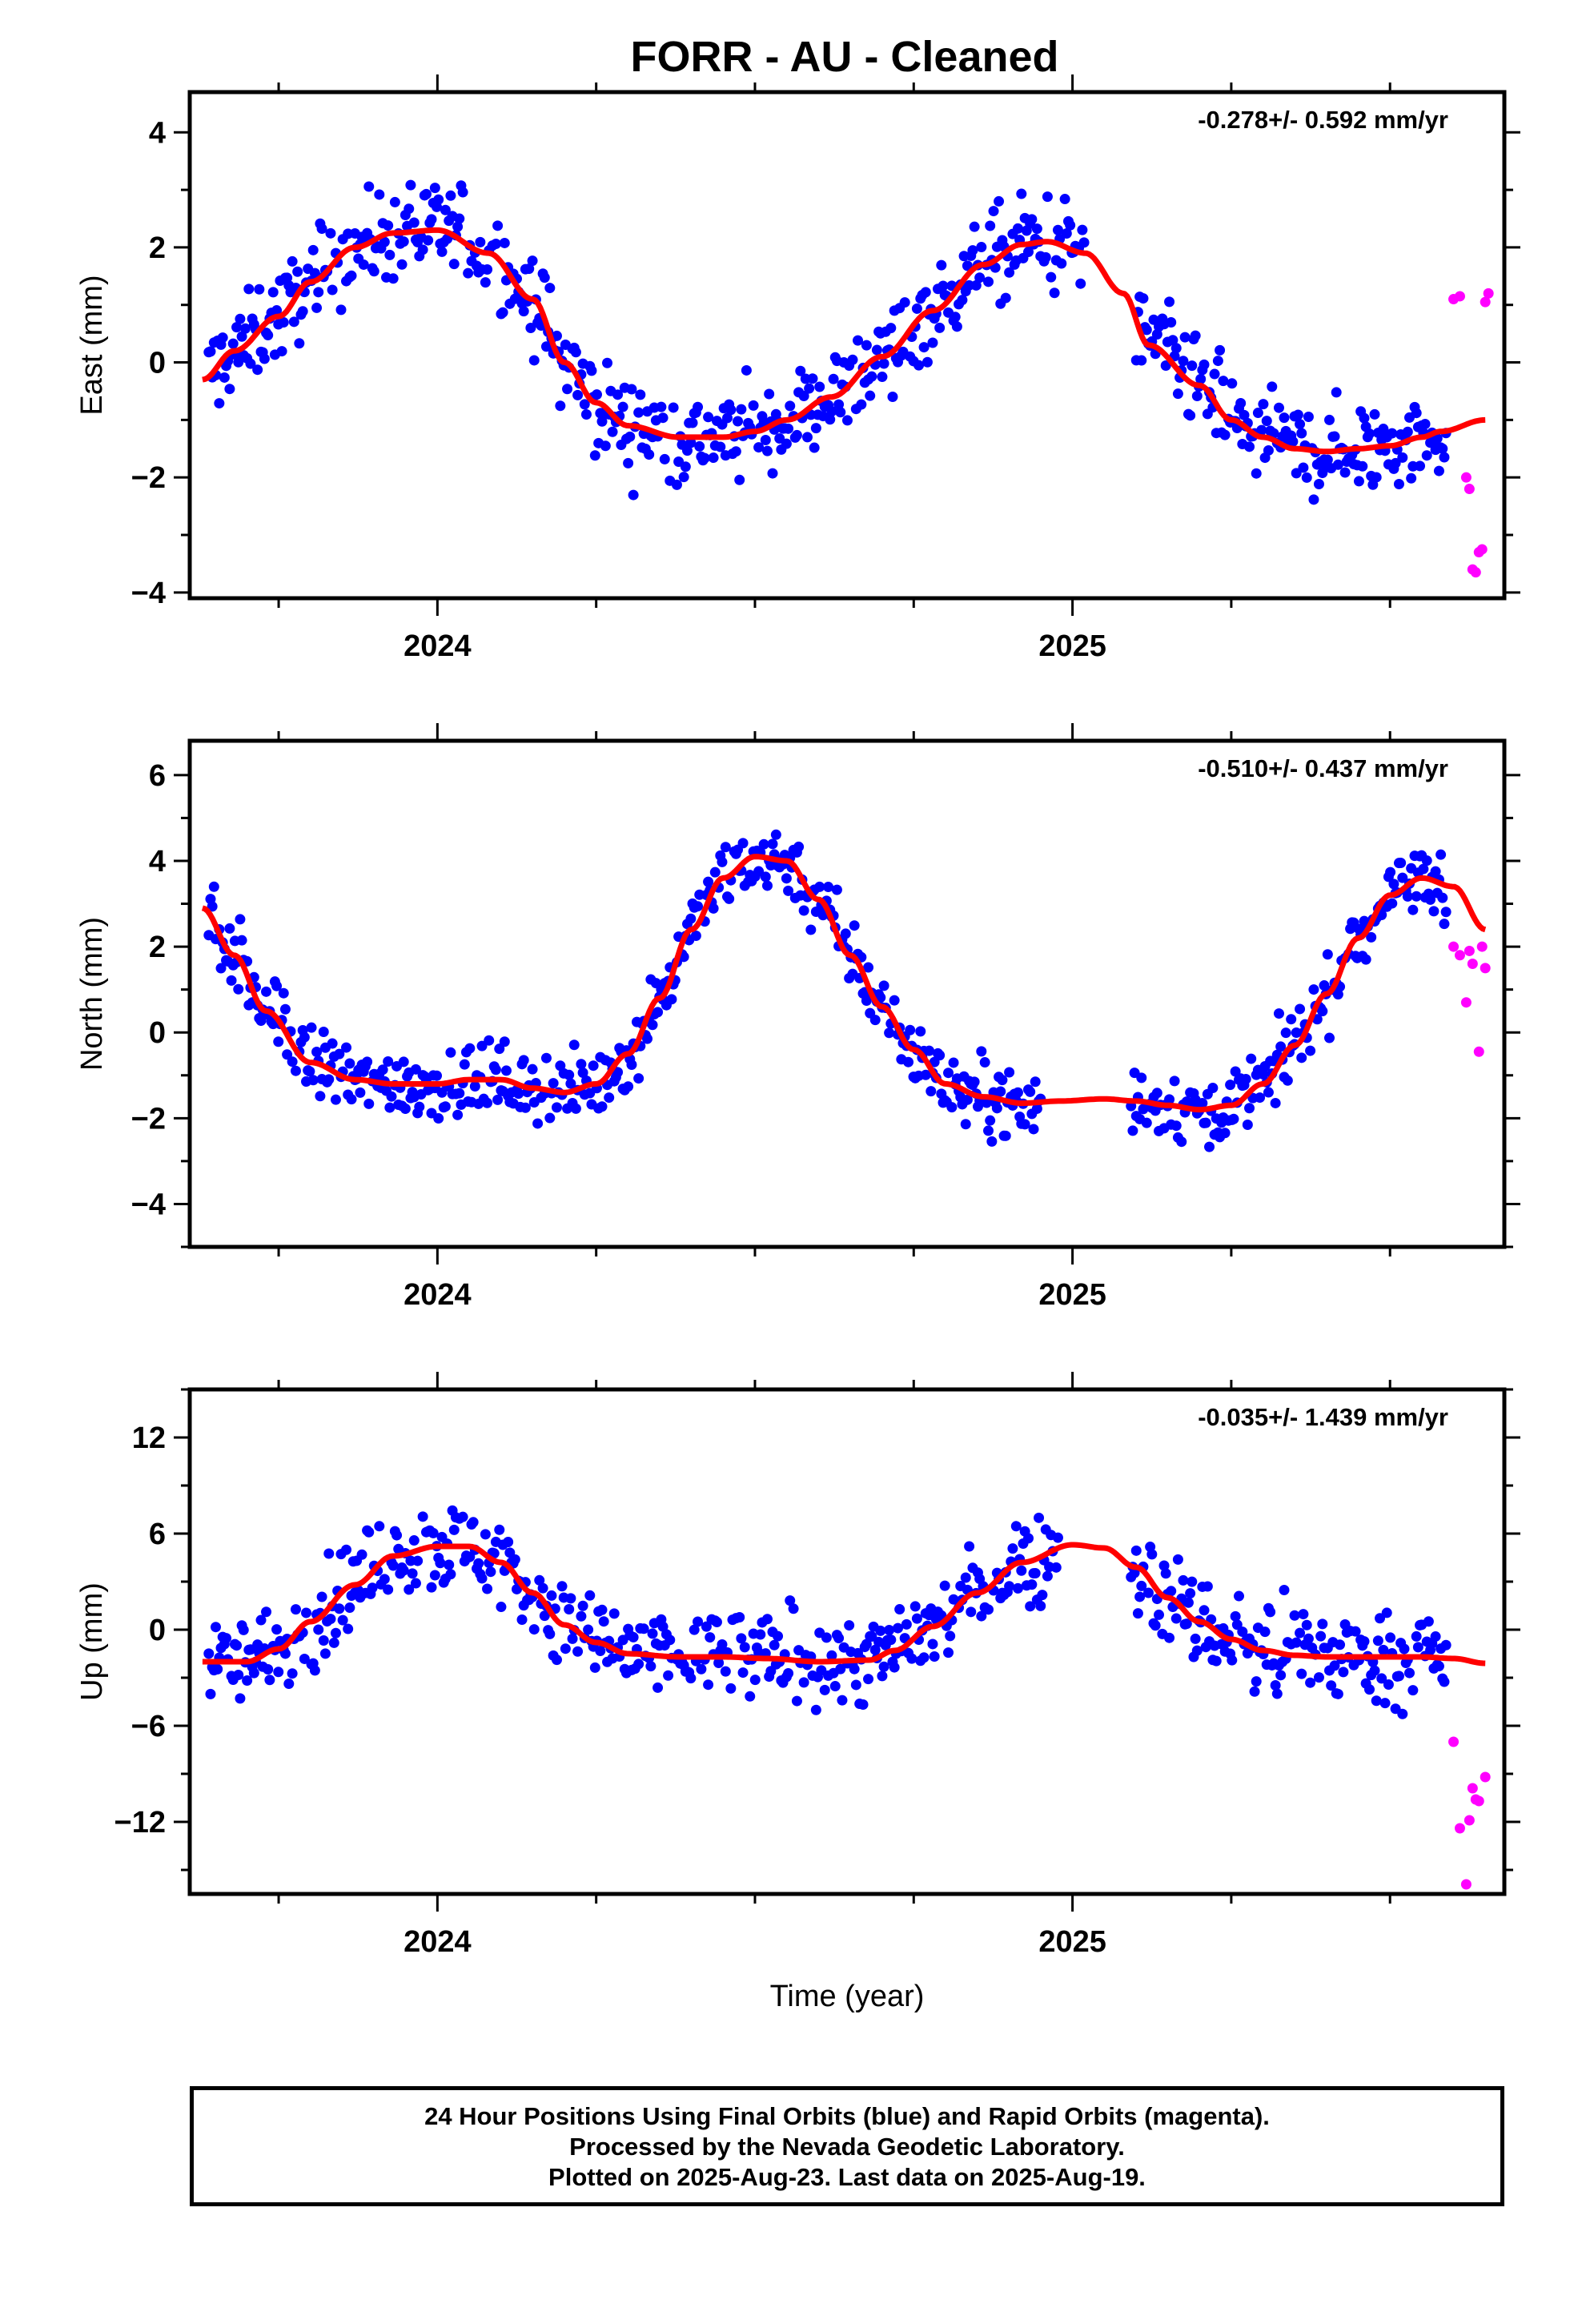 This screenshot has height=2324, width=1582. What do you see at coordinates (92, 1642) in the screenshot?
I see `y-axis-label: Up (mm)` at bounding box center [92, 1642].